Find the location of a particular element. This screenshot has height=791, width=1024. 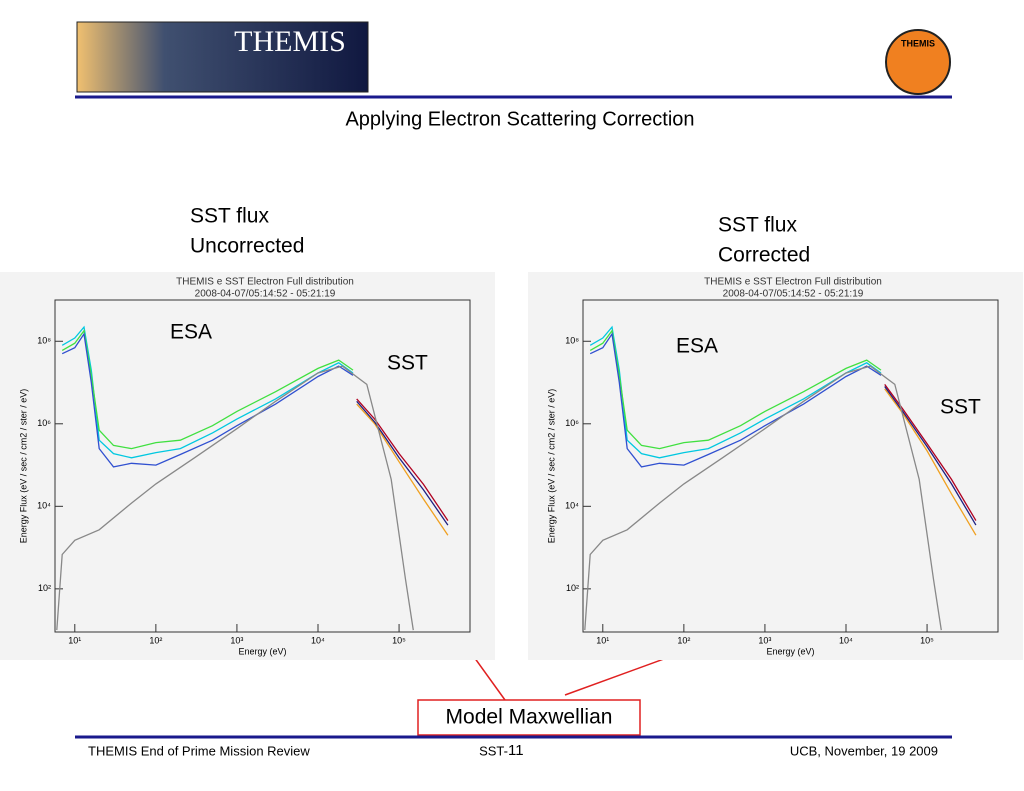

panel-caption: Corrected is located at coordinates (764, 255).